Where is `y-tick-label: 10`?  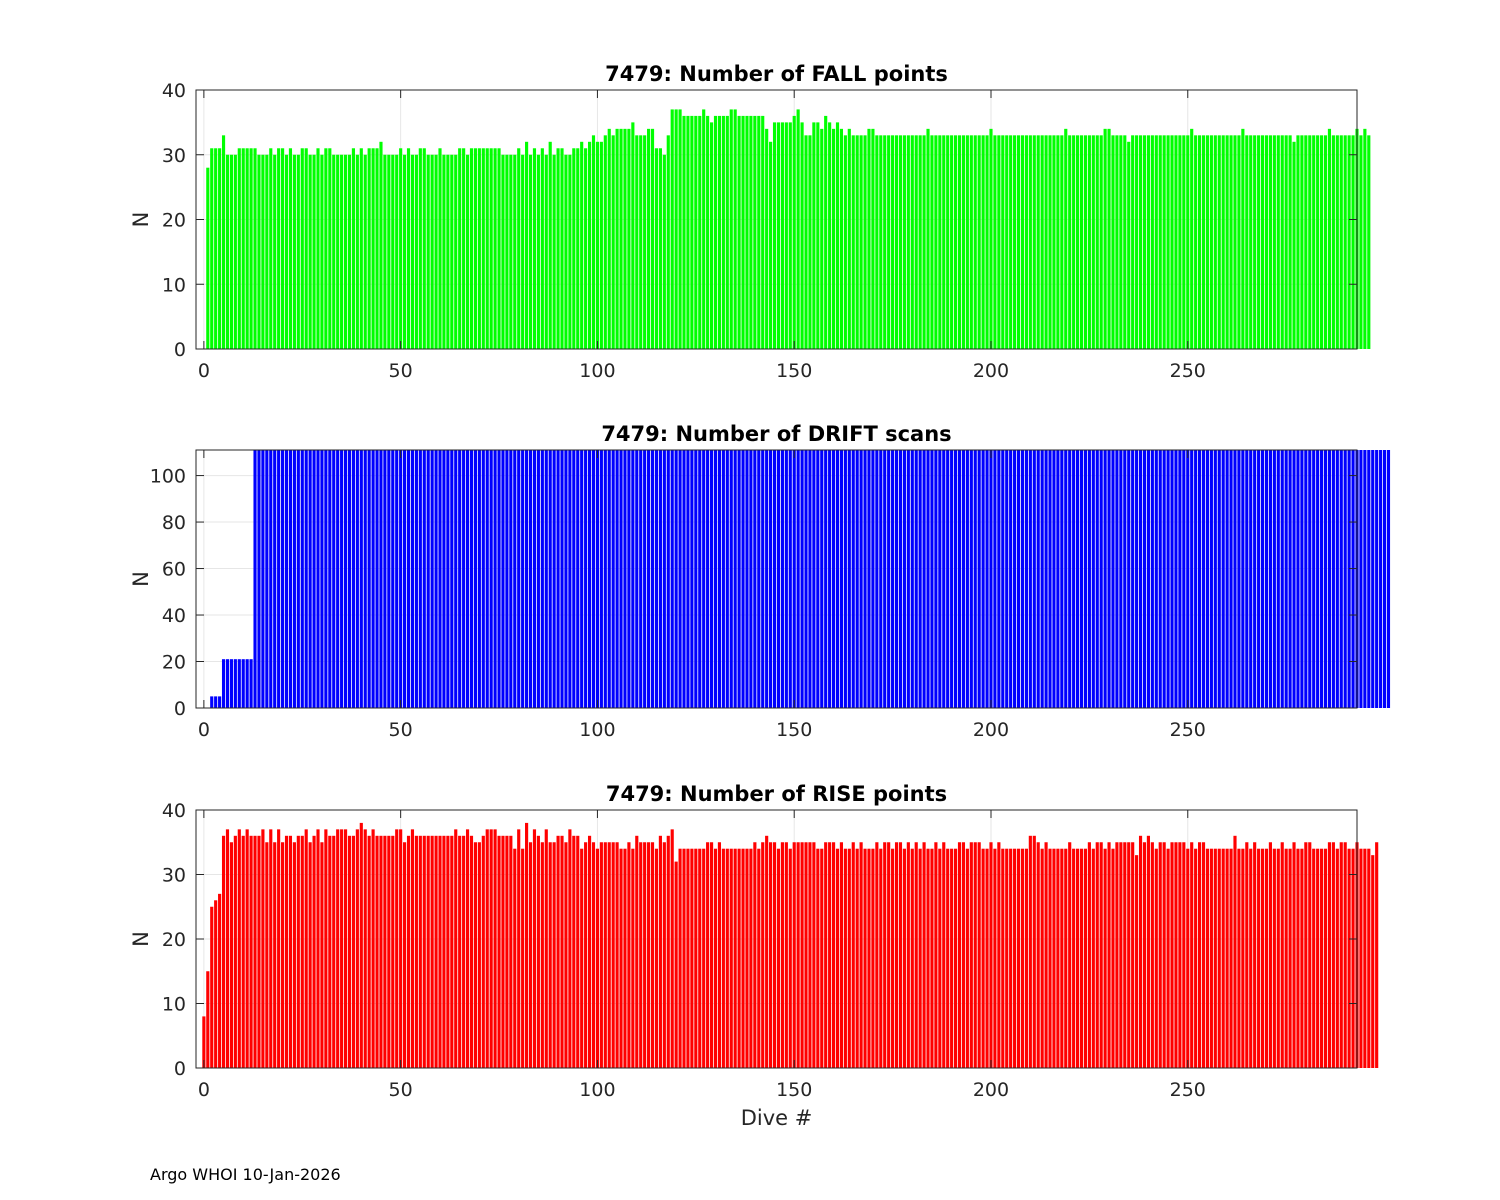 y-tick-label: 10 is located at coordinates (174, 285).